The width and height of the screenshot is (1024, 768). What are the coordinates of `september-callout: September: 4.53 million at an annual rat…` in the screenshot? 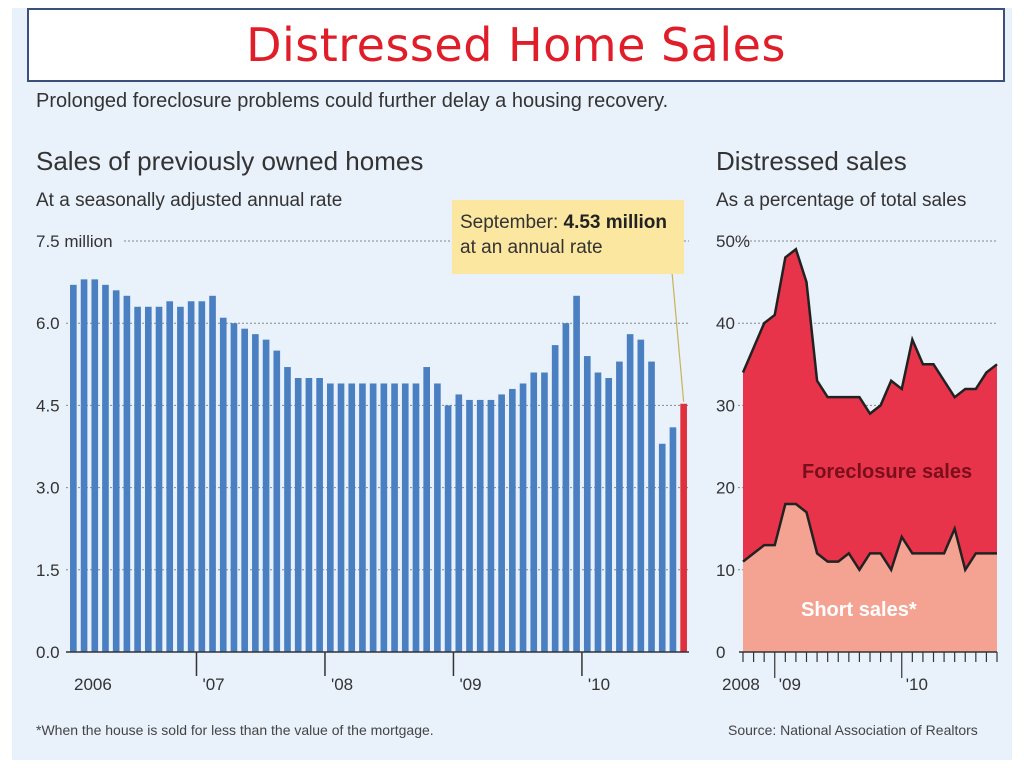 It's located at (568, 237).